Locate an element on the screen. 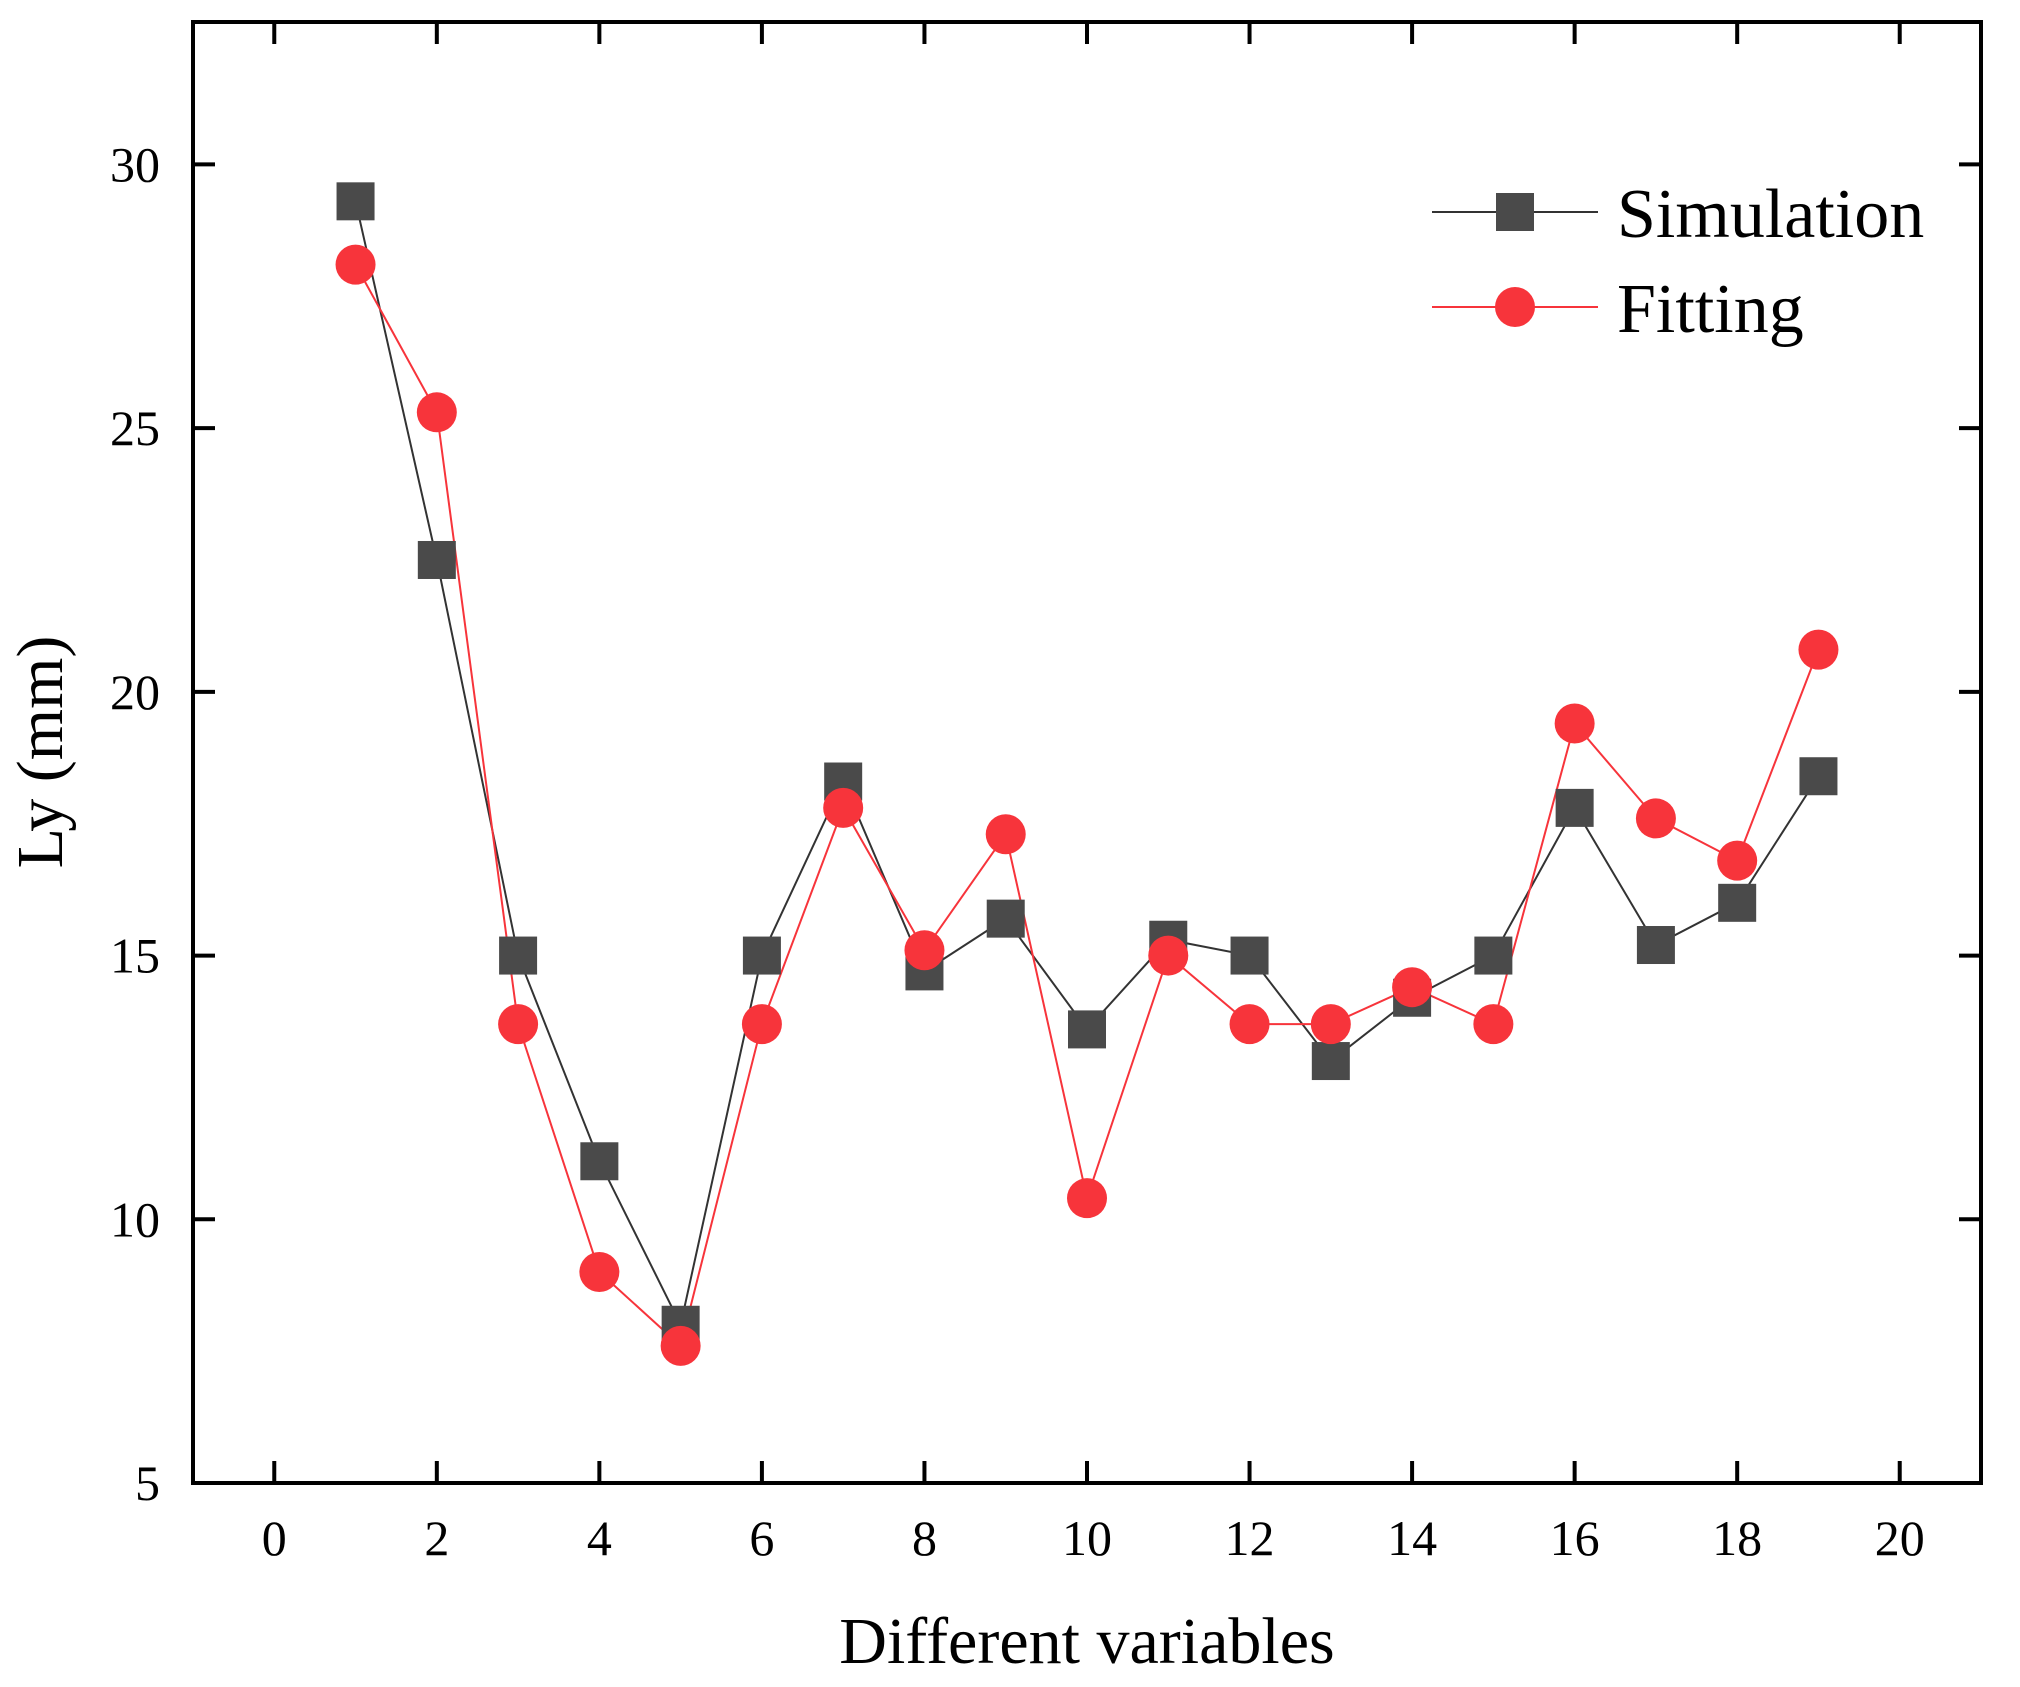  y-tick-label-20: 20 is located at coordinates (135, 692).